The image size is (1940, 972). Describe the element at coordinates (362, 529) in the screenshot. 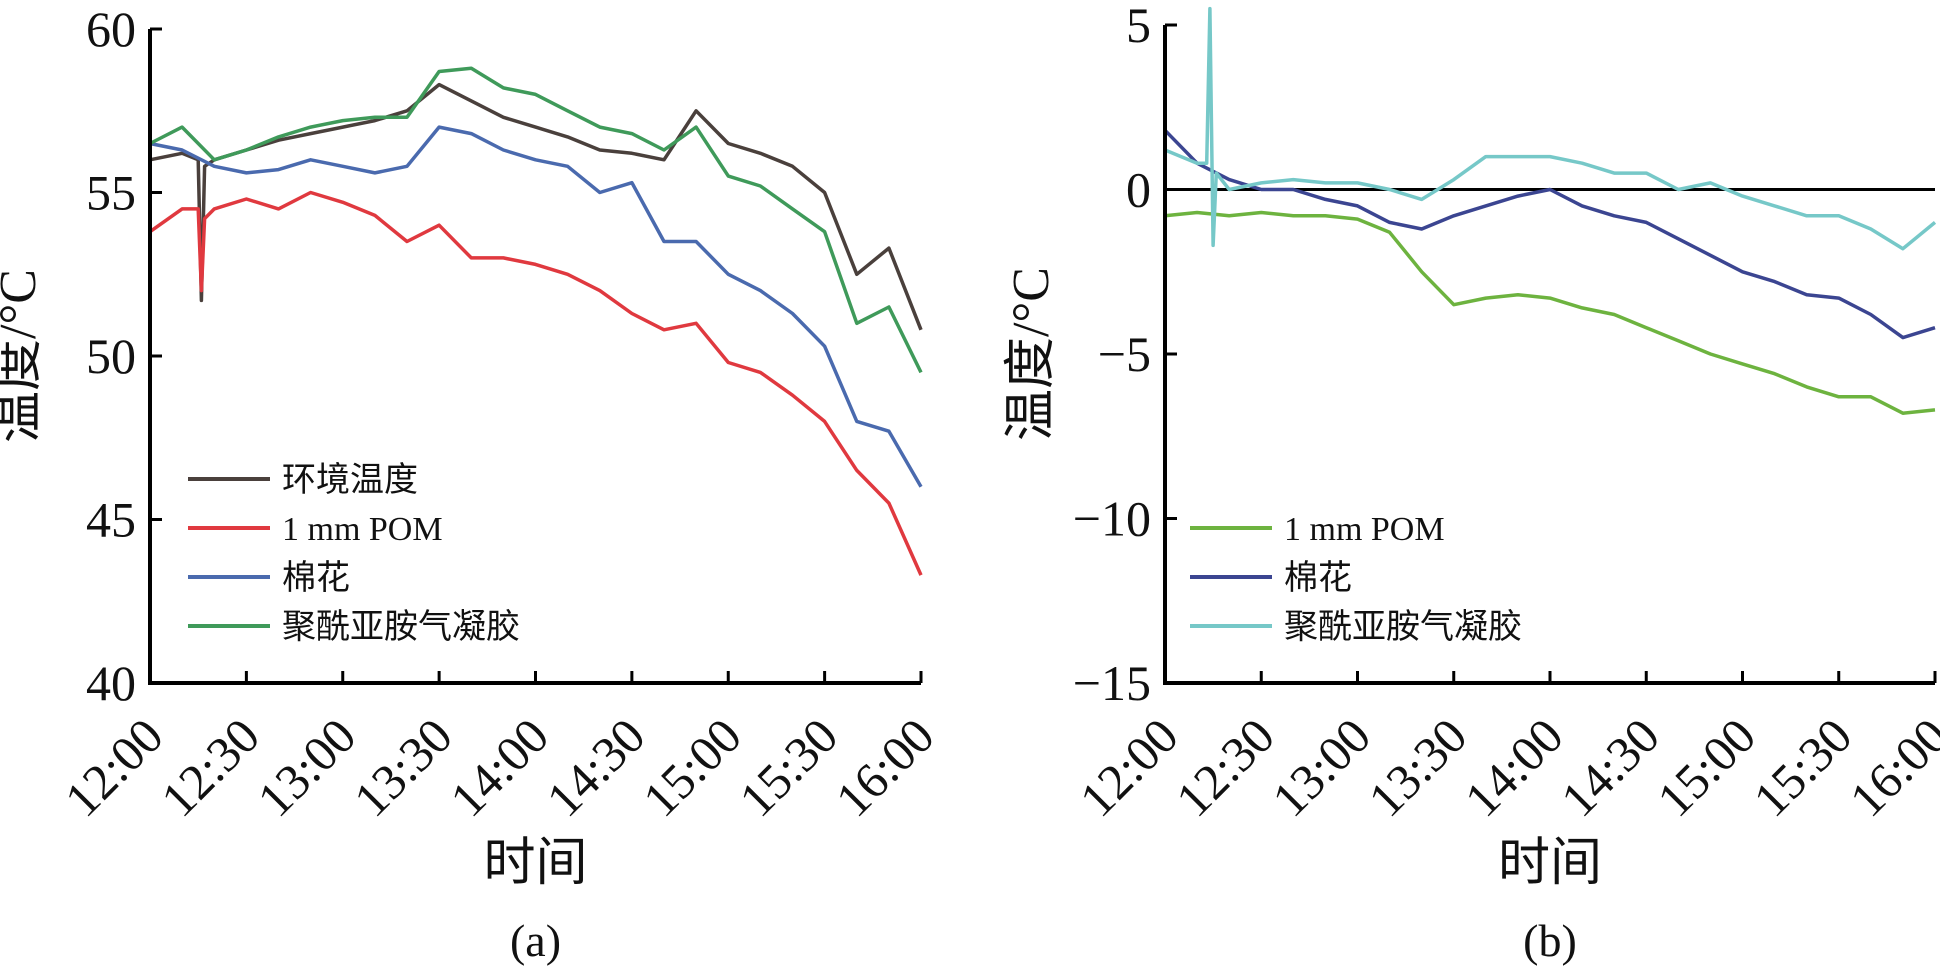

I see `legend-label-1: 1 mm POM` at that location.